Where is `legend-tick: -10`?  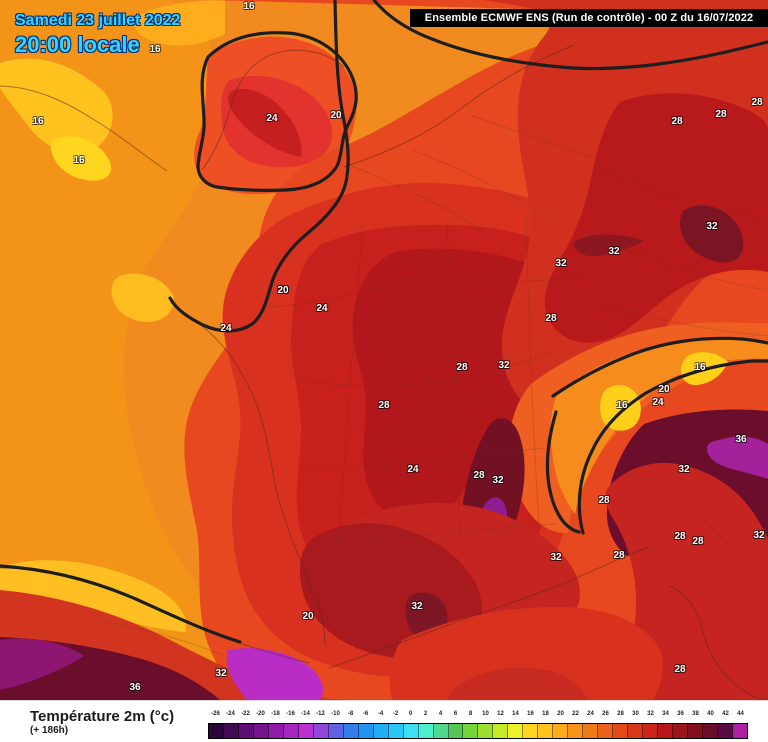 legend-tick: -10 is located at coordinates (335, 714).